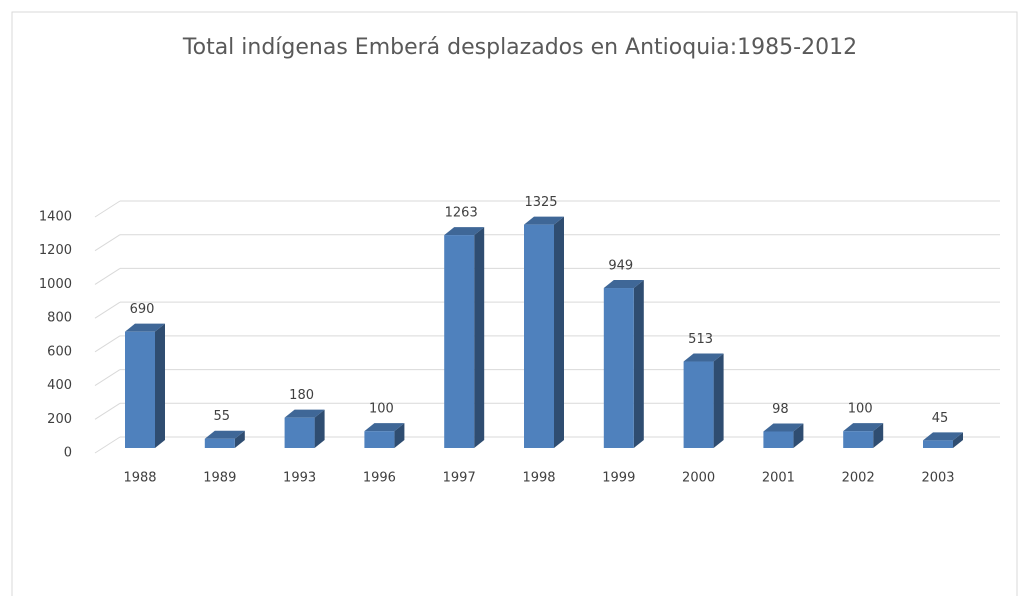 The width and height of the screenshot is (1018, 596). What do you see at coordinates (55, 284) in the screenshot?
I see `y-tick-label: 1000` at bounding box center [55, 284].